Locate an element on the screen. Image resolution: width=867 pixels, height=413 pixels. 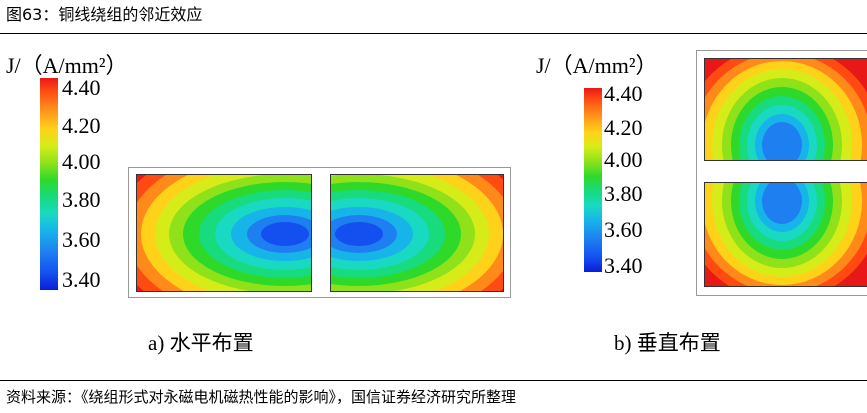
source-note: 资料来源：《绕组形式对永磁电机磁热性能的影响》，国信证券经济研究所整理 is located at coordinates (261, 397).